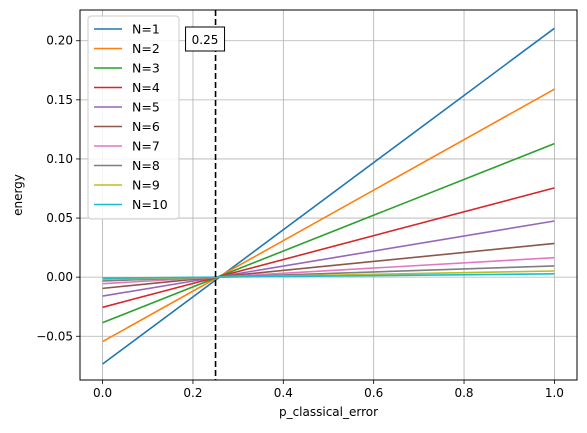  I want to click on x-axis-ticks: 0.0 0.2 0.4 0.6 0.8 1.0, so click(328, 390).